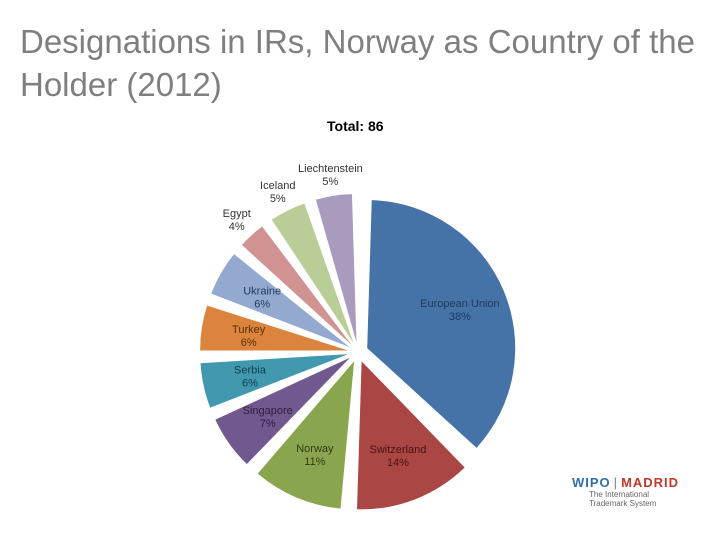 This screenshot has width=720, height=540. Describe the element at coordinates (650, 482) in the screenshot. I see `logo-madrid: MADRID` at that location.